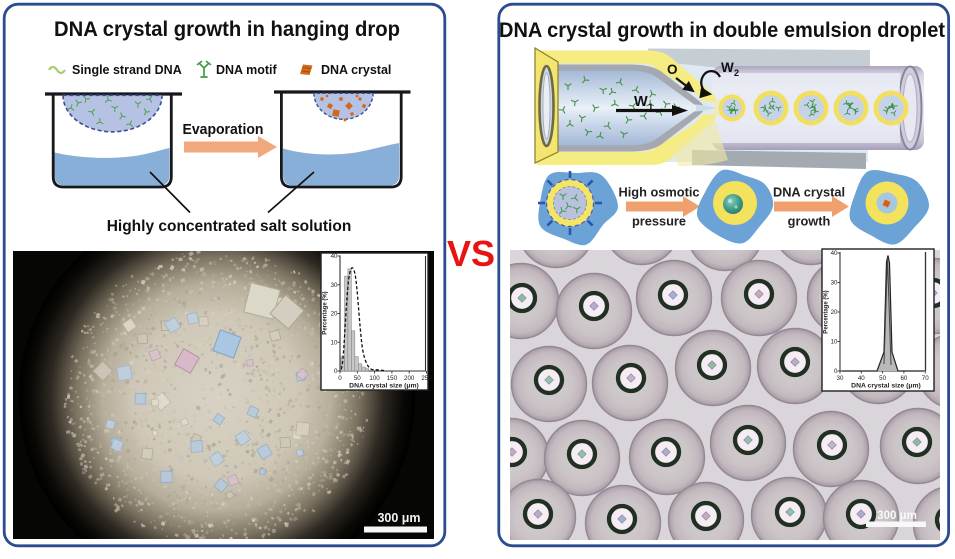 Image resolution: width=955 pixels, height=559 pixels. I want to click on svg-text: 250, so click(426, 378).